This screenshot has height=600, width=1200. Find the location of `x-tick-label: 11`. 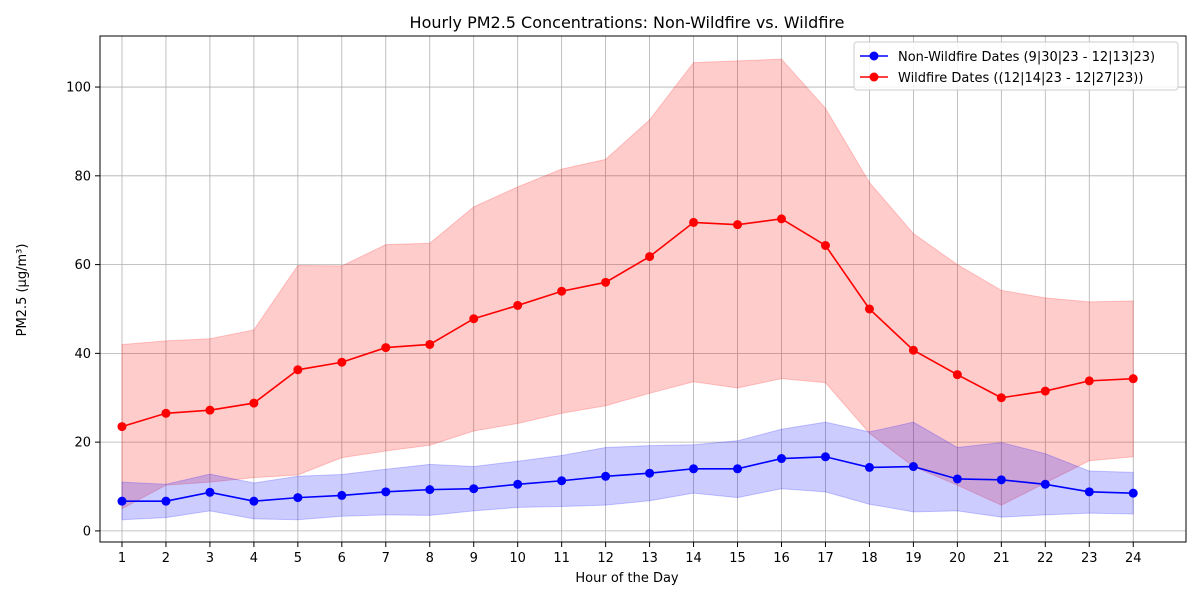

x-tick-label: 11 is located at coordinates (561, 558).